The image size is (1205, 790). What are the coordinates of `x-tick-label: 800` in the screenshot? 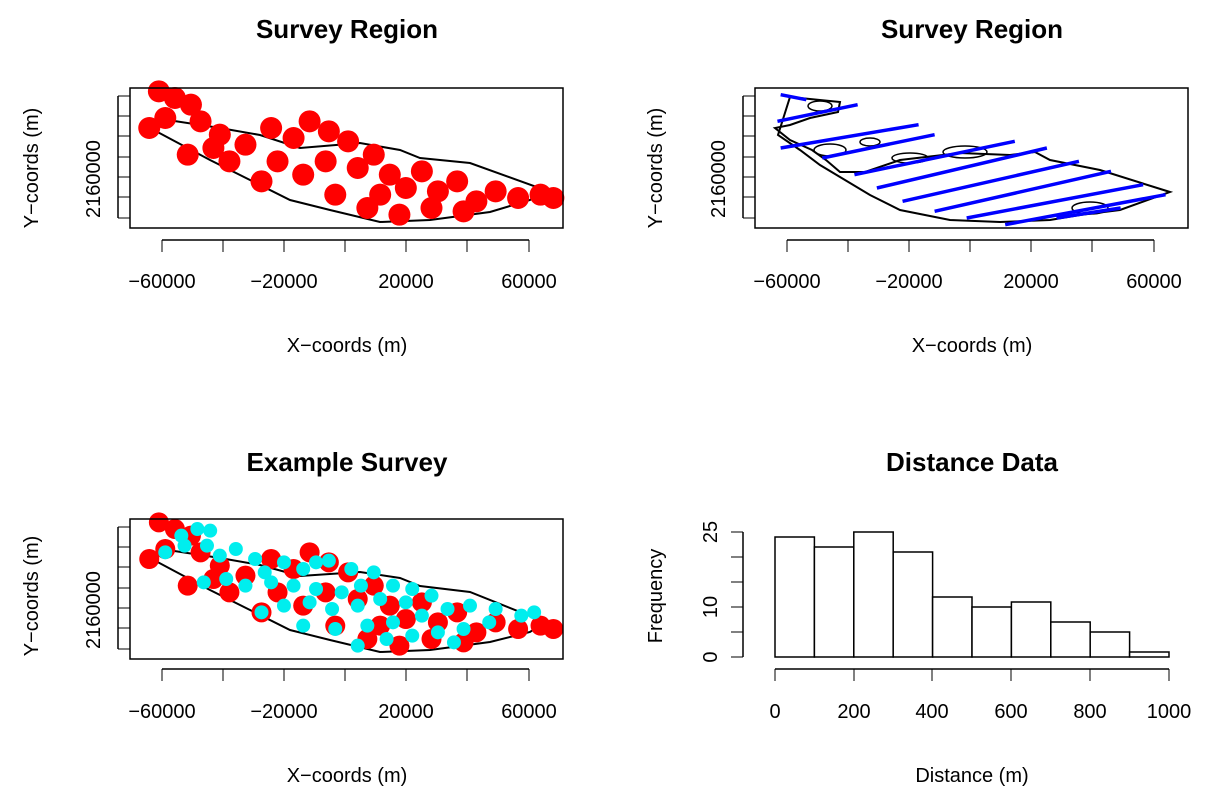 It's located at (1089, 712).